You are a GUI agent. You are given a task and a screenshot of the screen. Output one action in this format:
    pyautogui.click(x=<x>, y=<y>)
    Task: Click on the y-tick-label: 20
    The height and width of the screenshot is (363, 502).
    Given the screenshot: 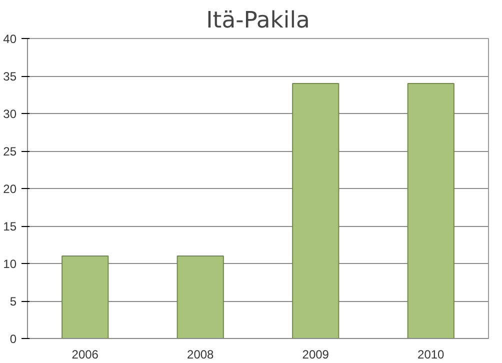 What is the action you would take?
    pyautogui.click(x=10, y=189)
    